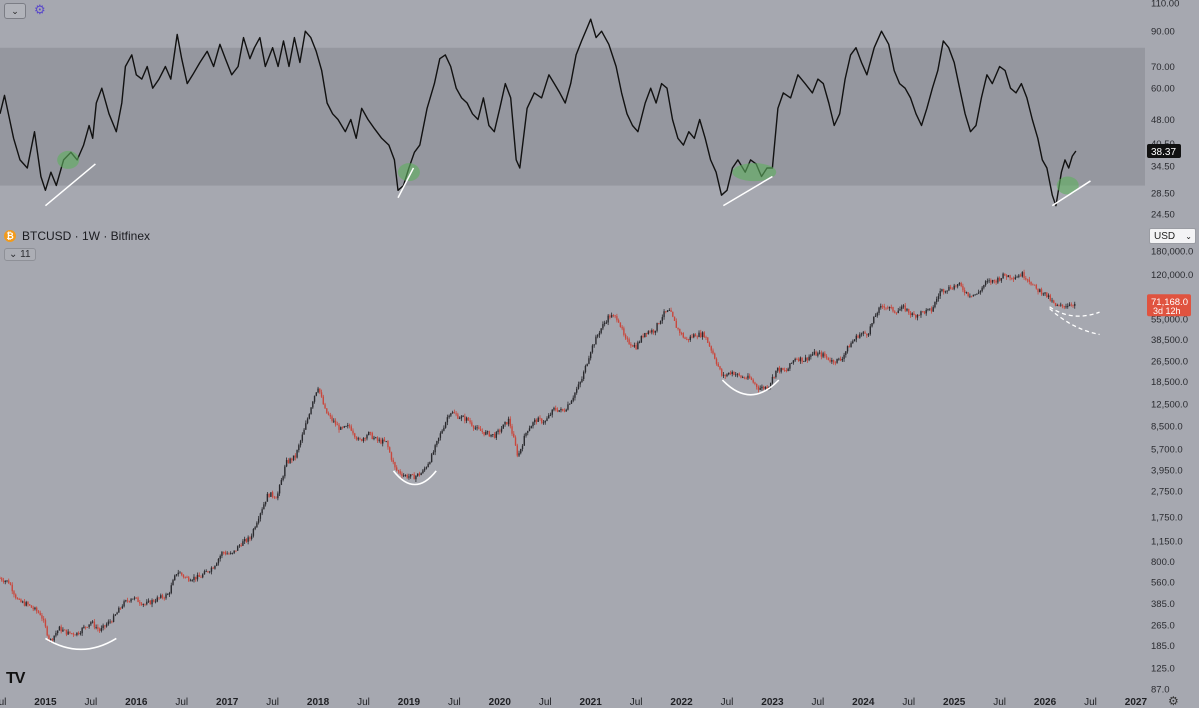 The image size is (1199, 708). Describe the element at coordinates (77, 236) in the screenshot. I see `symbol-legend: ₿ BTCUSD · 1W · Bitfinex` at that location.